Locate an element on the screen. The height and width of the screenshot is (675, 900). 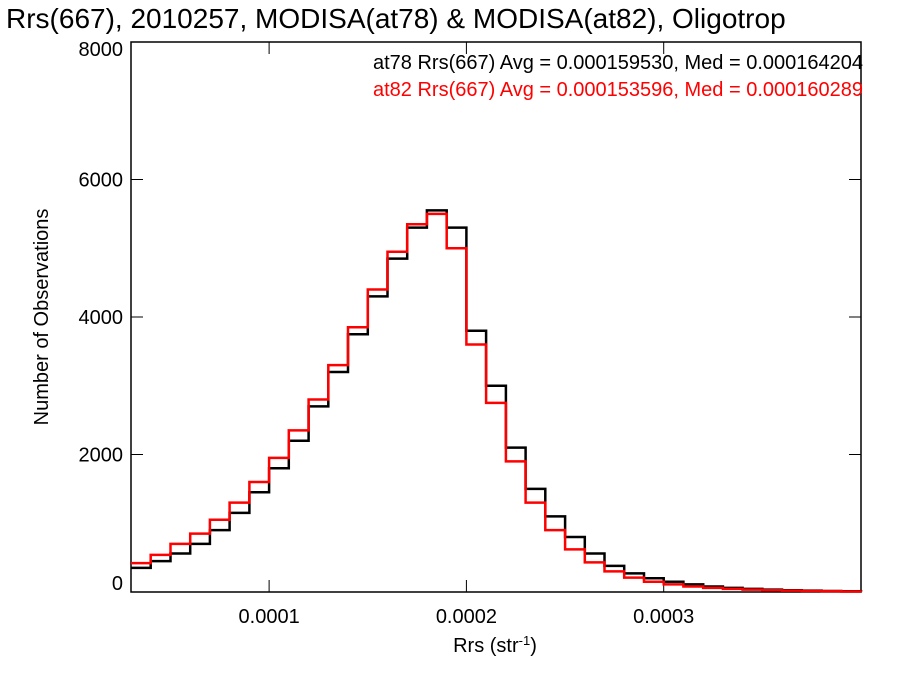
x-tick-label: 0.0003 is located at coordinates (663, 617).